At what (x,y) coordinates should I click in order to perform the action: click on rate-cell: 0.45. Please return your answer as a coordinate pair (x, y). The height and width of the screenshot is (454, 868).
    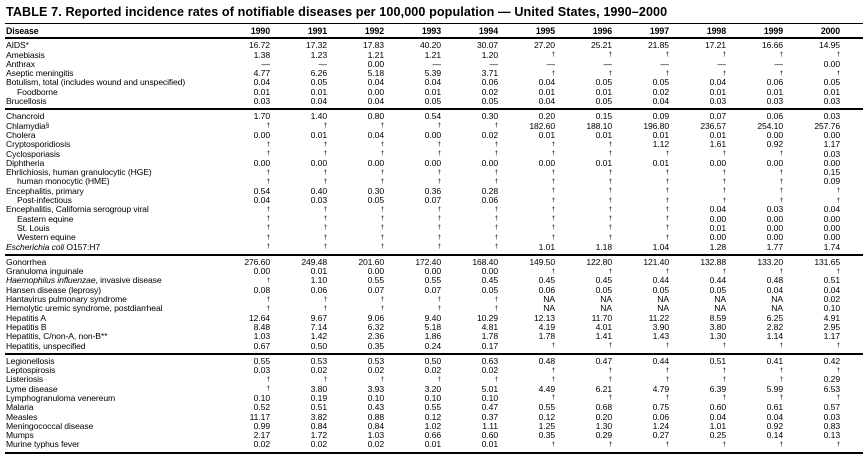
    Looking at the image, I should click on (603, 281).